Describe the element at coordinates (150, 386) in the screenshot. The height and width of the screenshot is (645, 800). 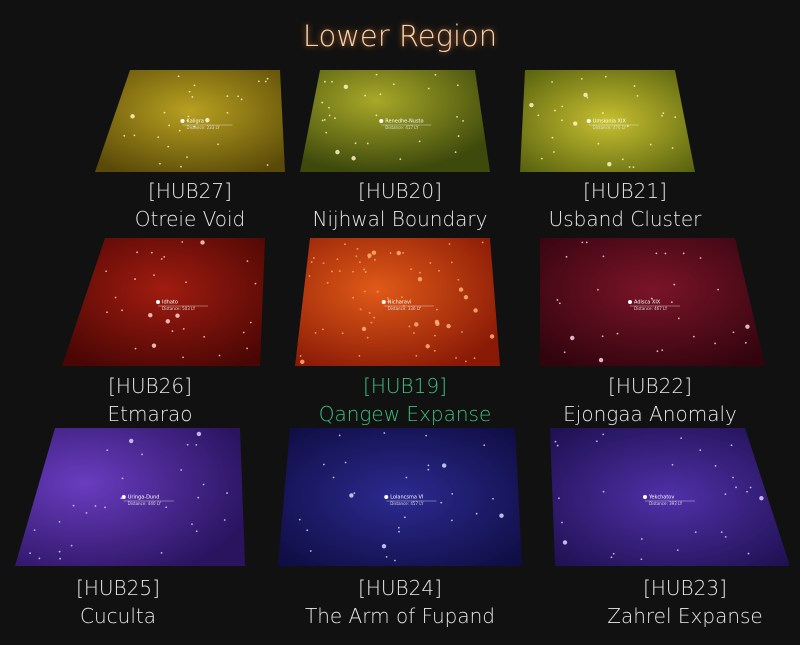
I see `hub-code: [HUB26]` at that location.